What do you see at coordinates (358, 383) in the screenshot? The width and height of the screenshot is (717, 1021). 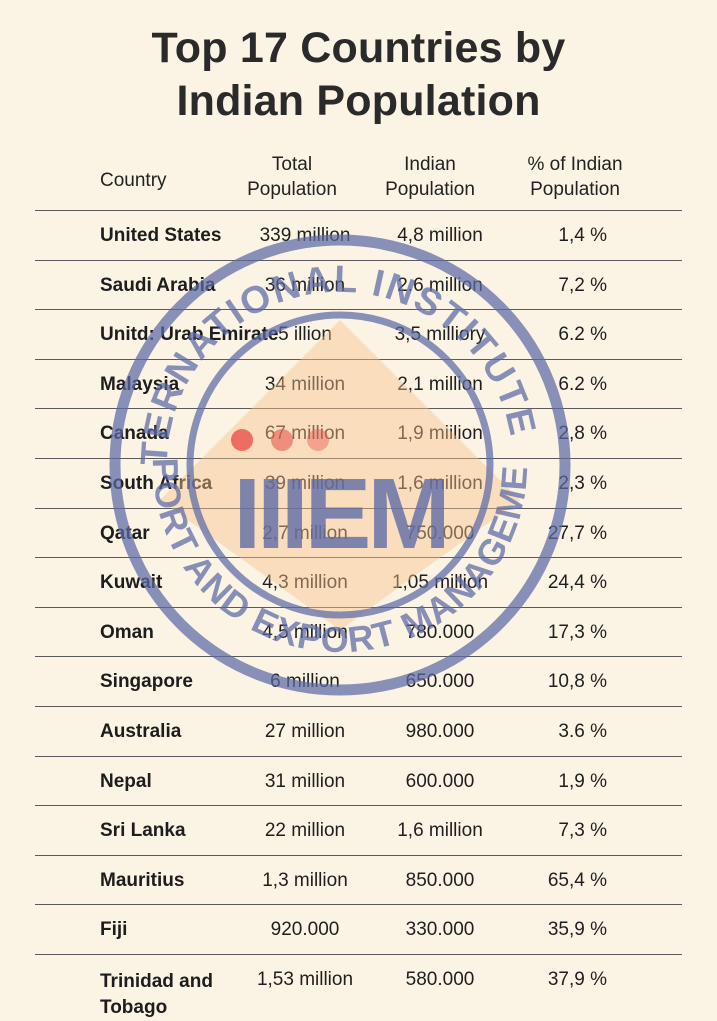 I see `table-row: Malaysia 34 million 2,1 million 6.2 %` at bounding box center [358, 383].